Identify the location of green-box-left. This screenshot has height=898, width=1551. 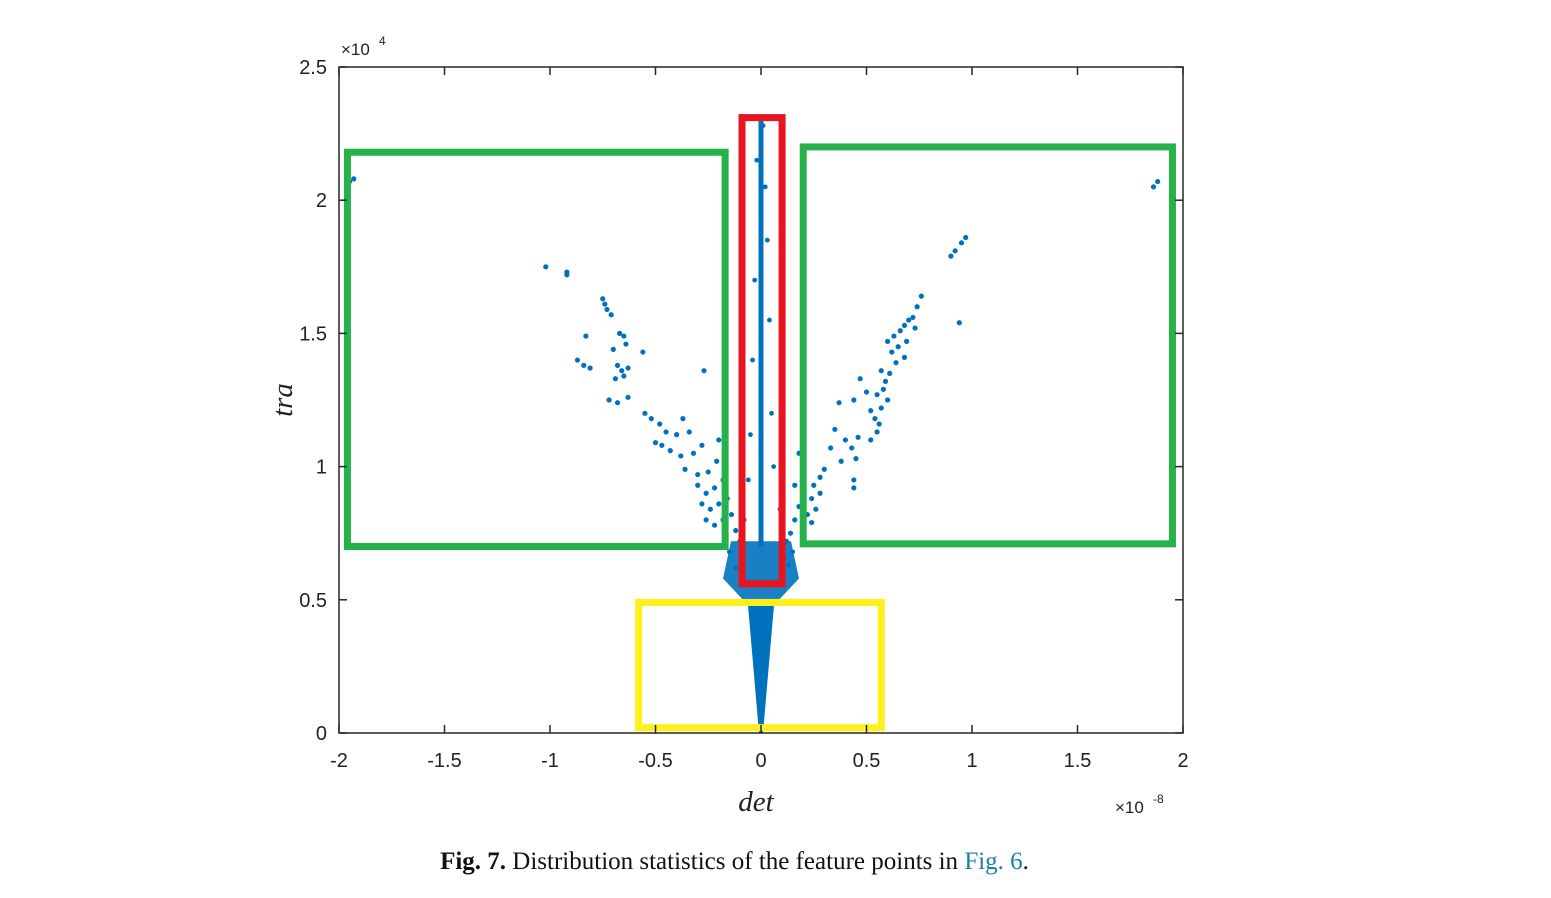
(536, 349).